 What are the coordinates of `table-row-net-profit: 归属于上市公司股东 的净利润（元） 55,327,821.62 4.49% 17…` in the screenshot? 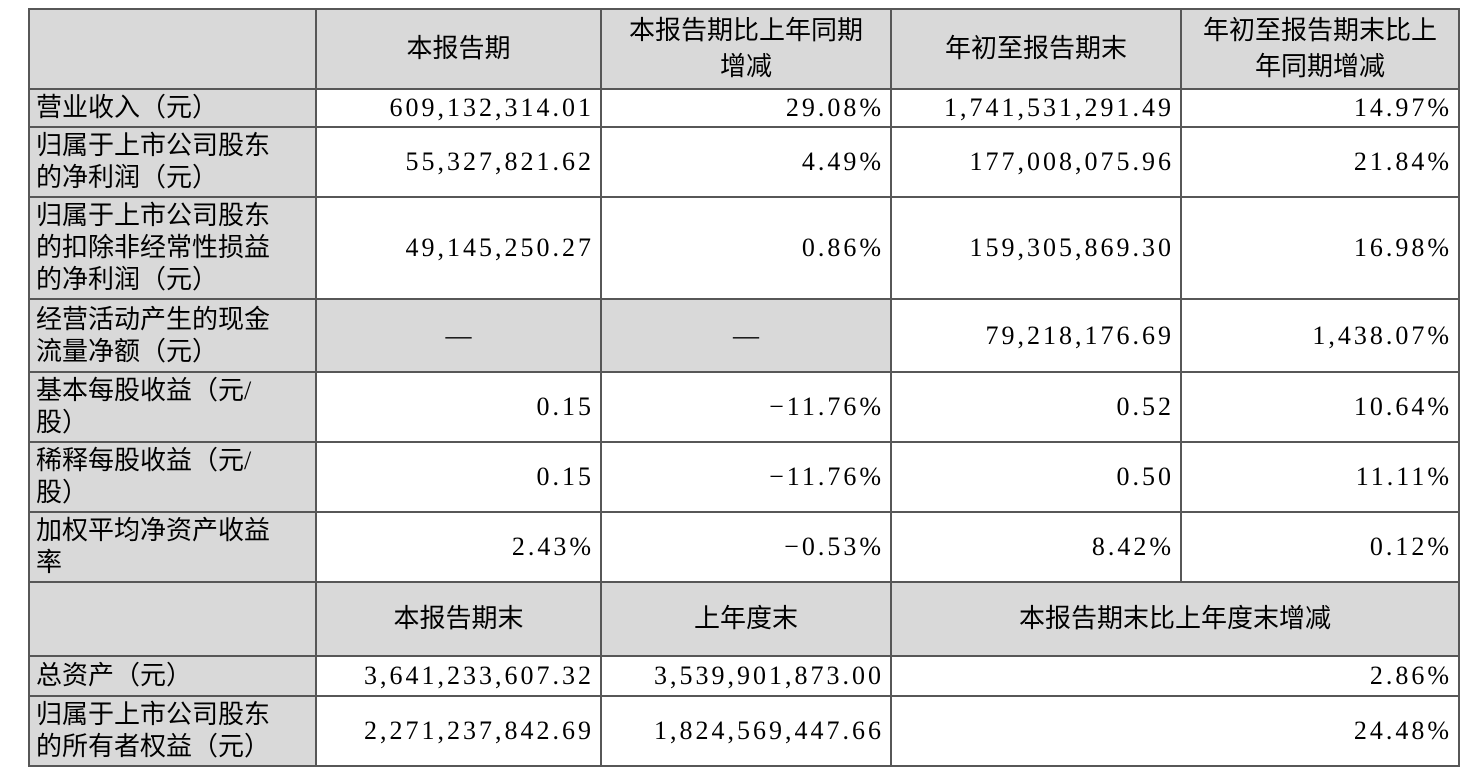 It's located at (744, 162).